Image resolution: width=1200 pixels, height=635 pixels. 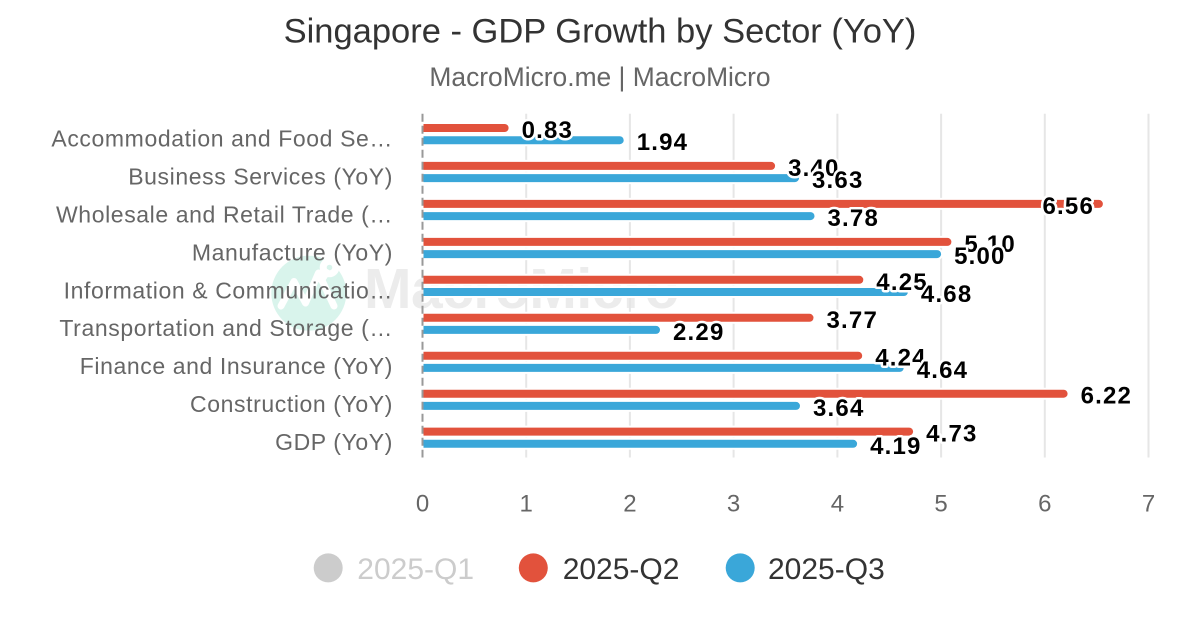 I want to click on svg-text: 6.56, so click(x=1068, y=206).